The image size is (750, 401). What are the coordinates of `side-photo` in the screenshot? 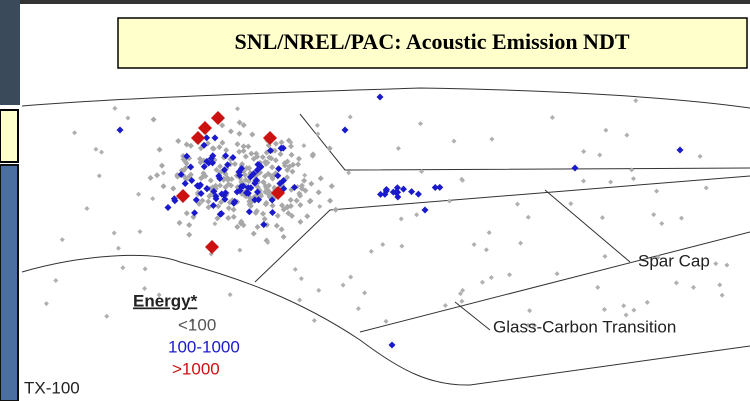 It's located at (10, 52).